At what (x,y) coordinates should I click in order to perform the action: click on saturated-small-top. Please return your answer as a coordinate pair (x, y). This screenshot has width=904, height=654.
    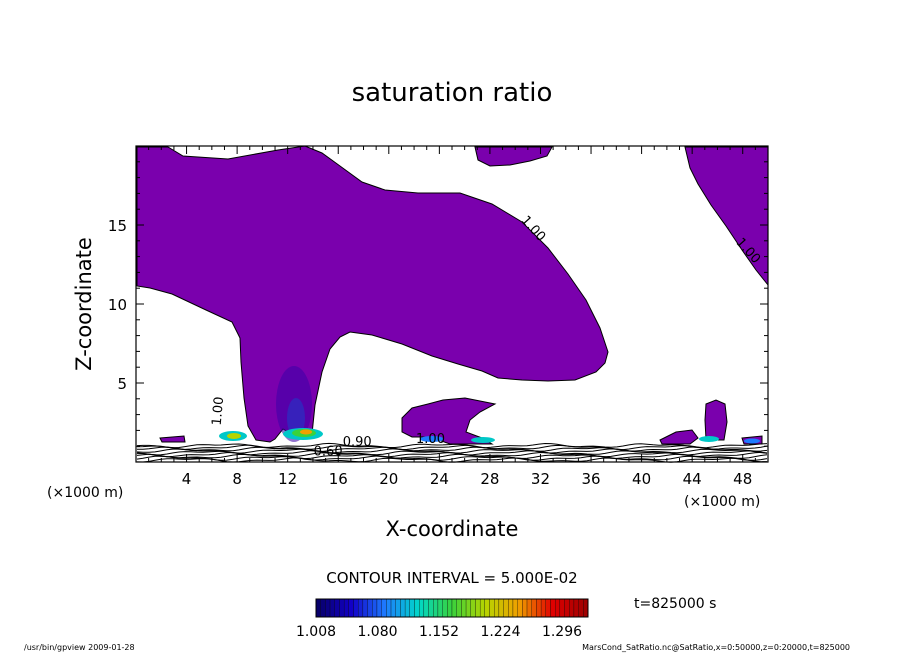
    Looking at the image, I should click on (513, 156).